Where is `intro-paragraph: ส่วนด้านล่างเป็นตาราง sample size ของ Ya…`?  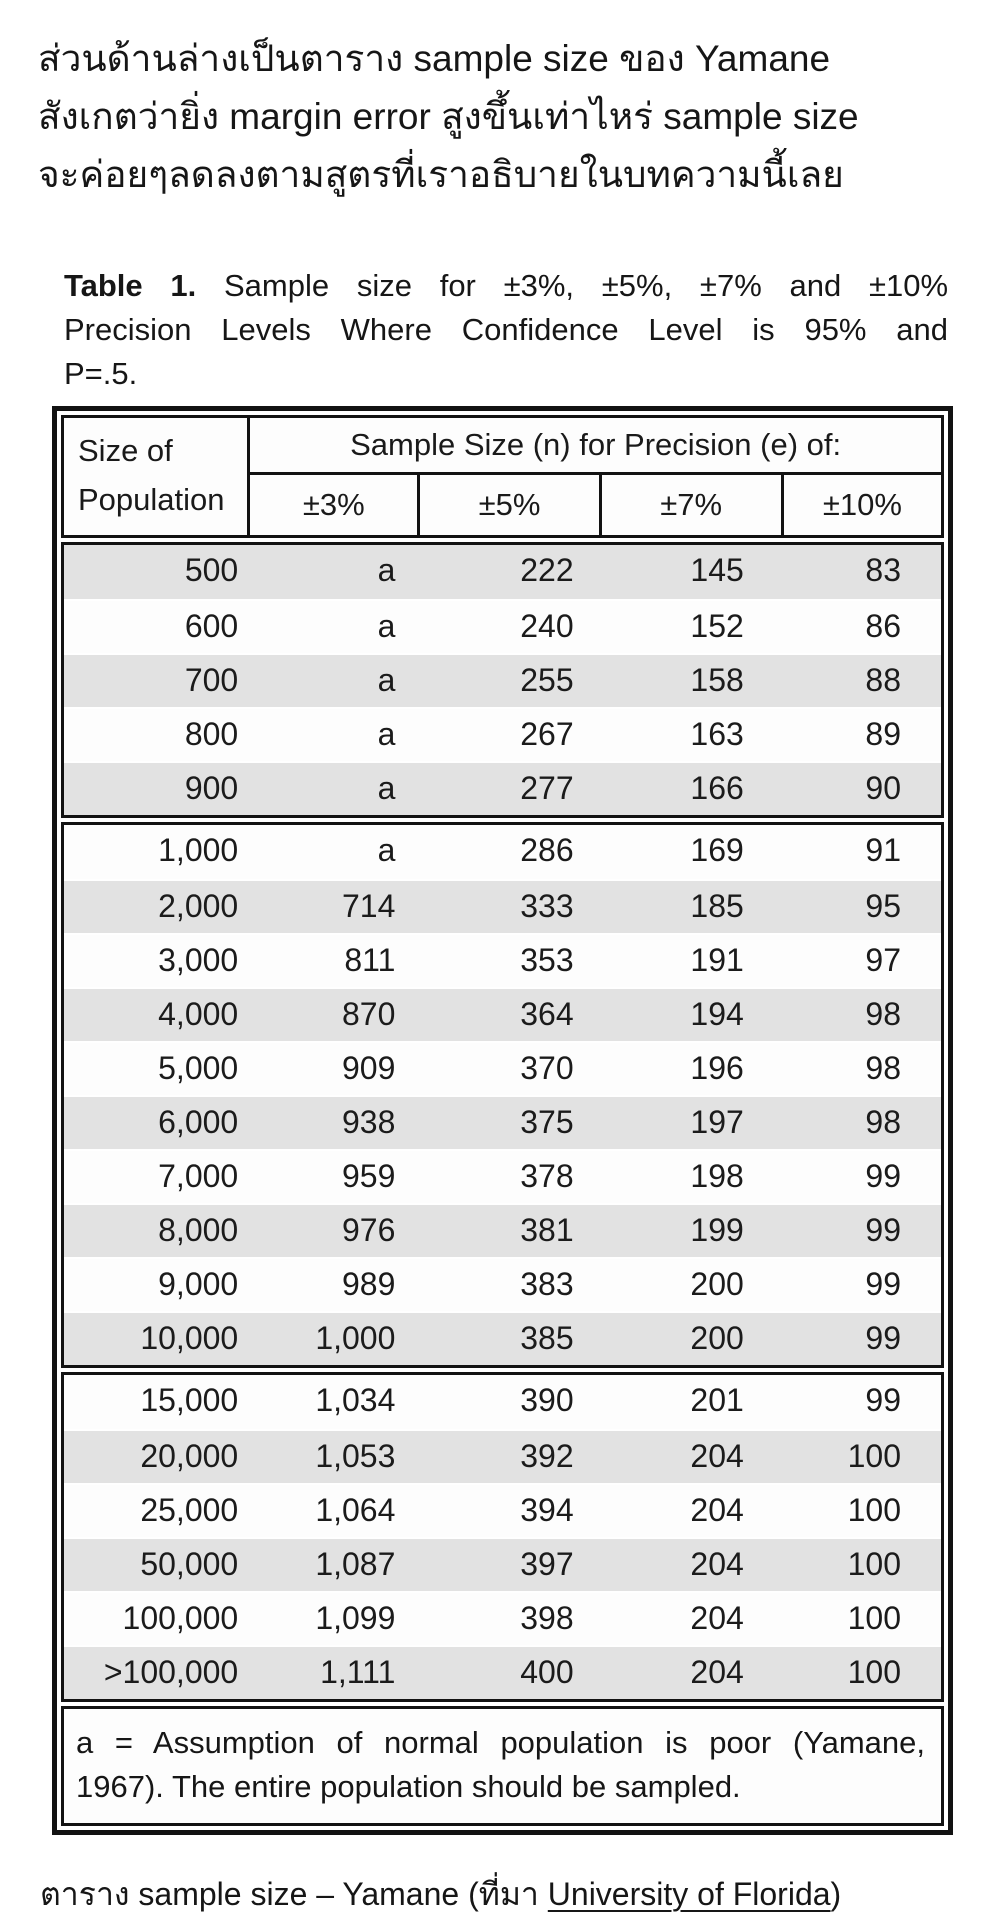
intro-paragraph: ส่วนด้านล่างเป็นตาราง sample size ของ Ya… is located at coordinates (501, 117).